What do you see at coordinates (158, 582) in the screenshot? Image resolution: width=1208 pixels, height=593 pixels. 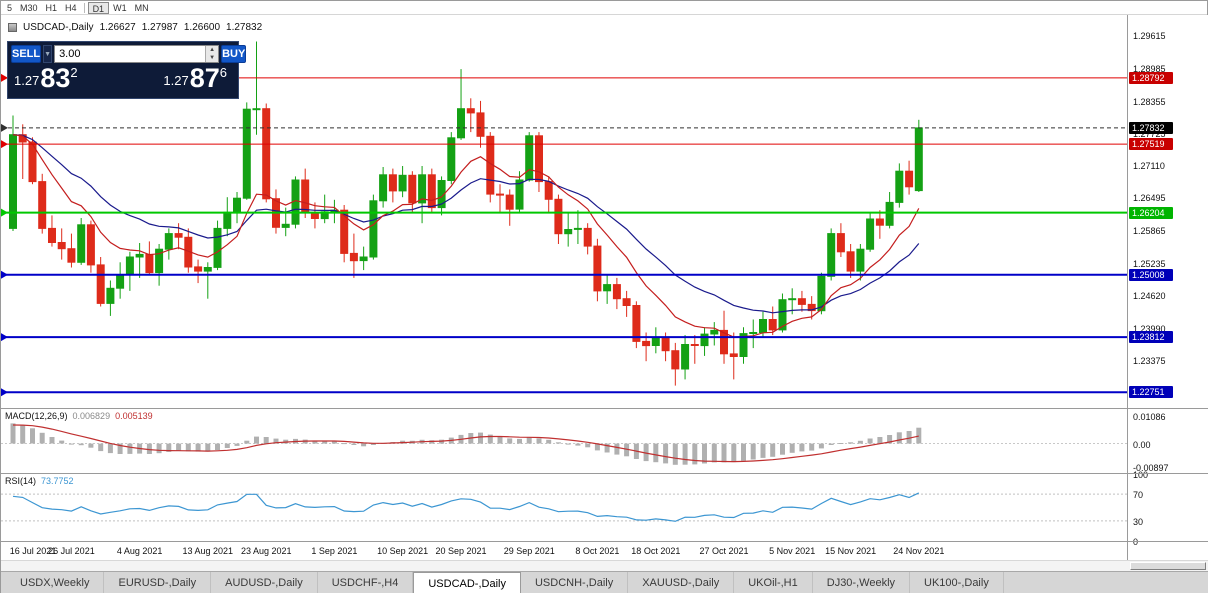 I see `tab-eurusd-daily: EURUSD-,Daily` at bounding box center [158, 582].